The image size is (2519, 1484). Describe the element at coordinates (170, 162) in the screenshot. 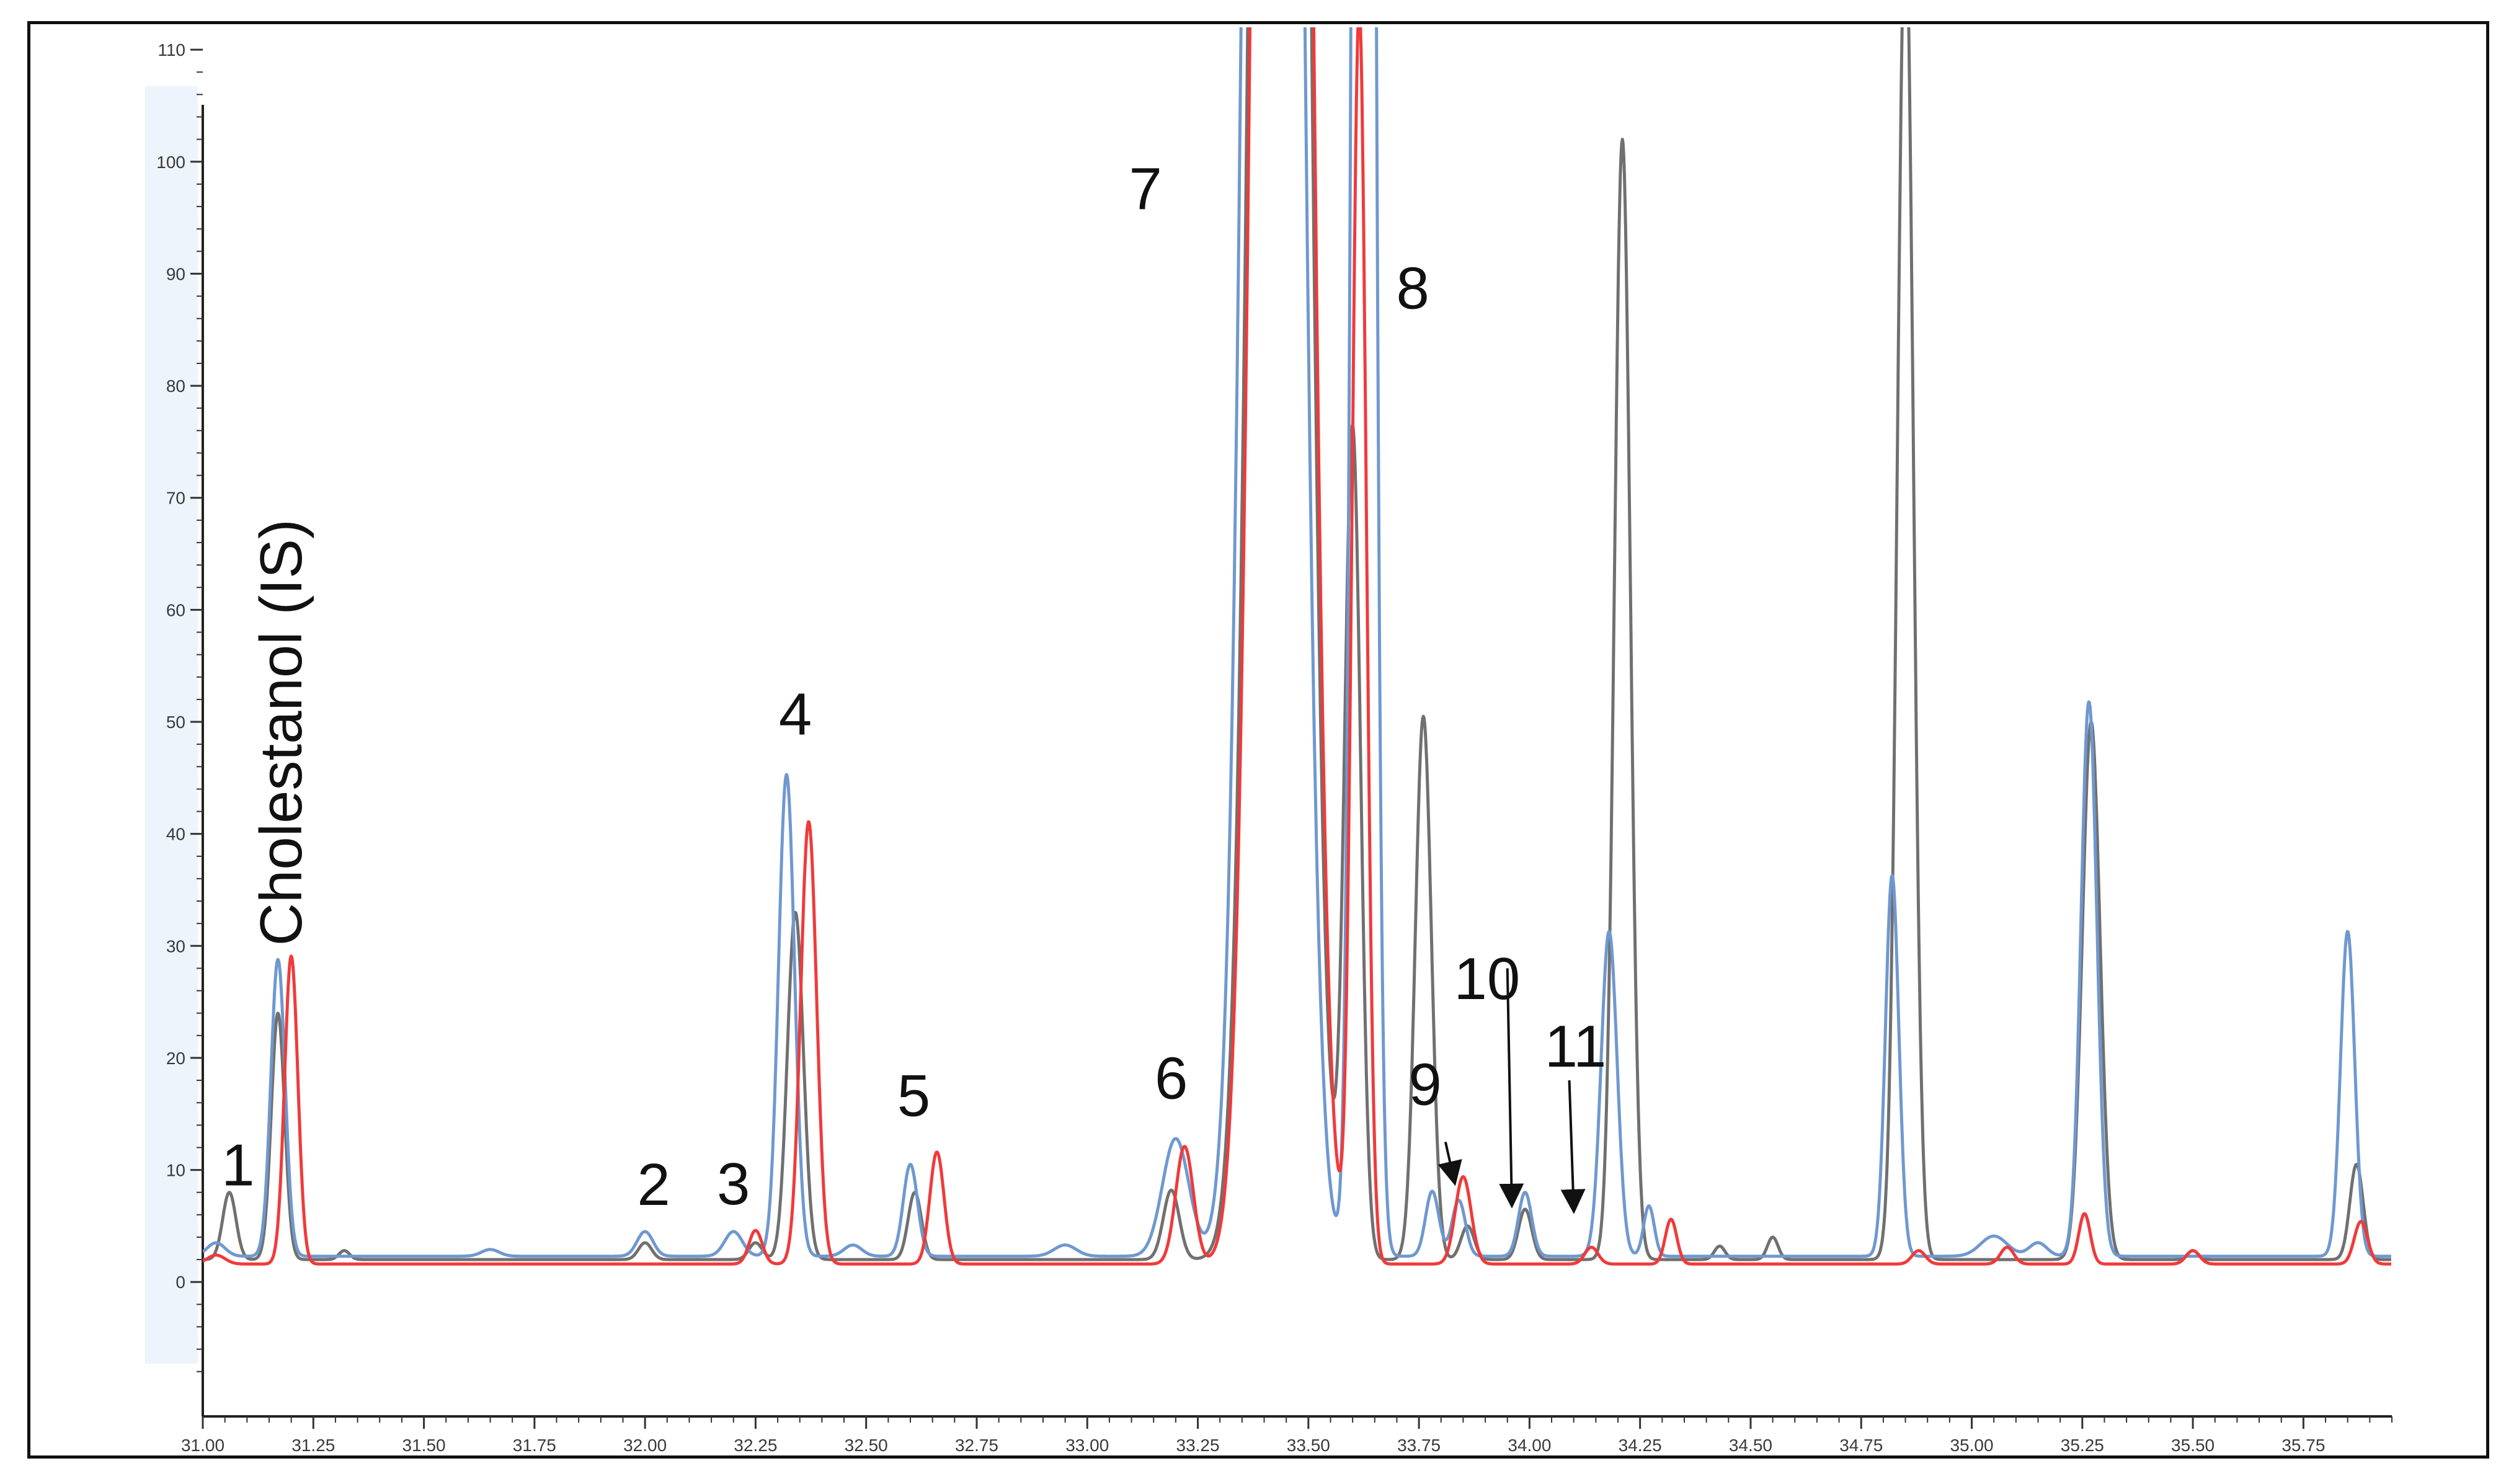

I see `y-tick-label: 100` at that location.